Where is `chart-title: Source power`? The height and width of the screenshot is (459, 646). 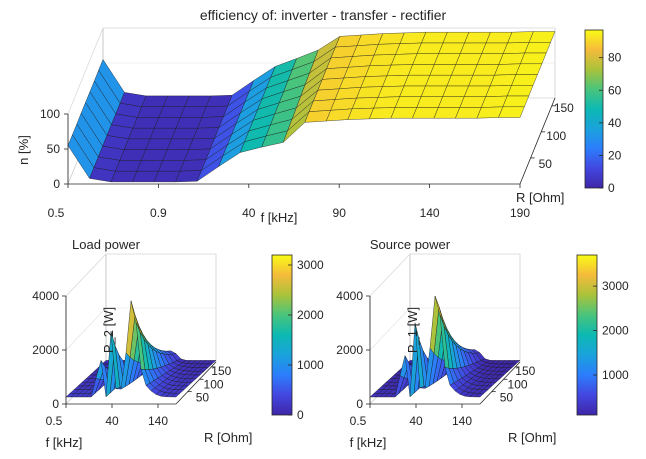 chart-title: Source power is located at coordinates (410, 244).